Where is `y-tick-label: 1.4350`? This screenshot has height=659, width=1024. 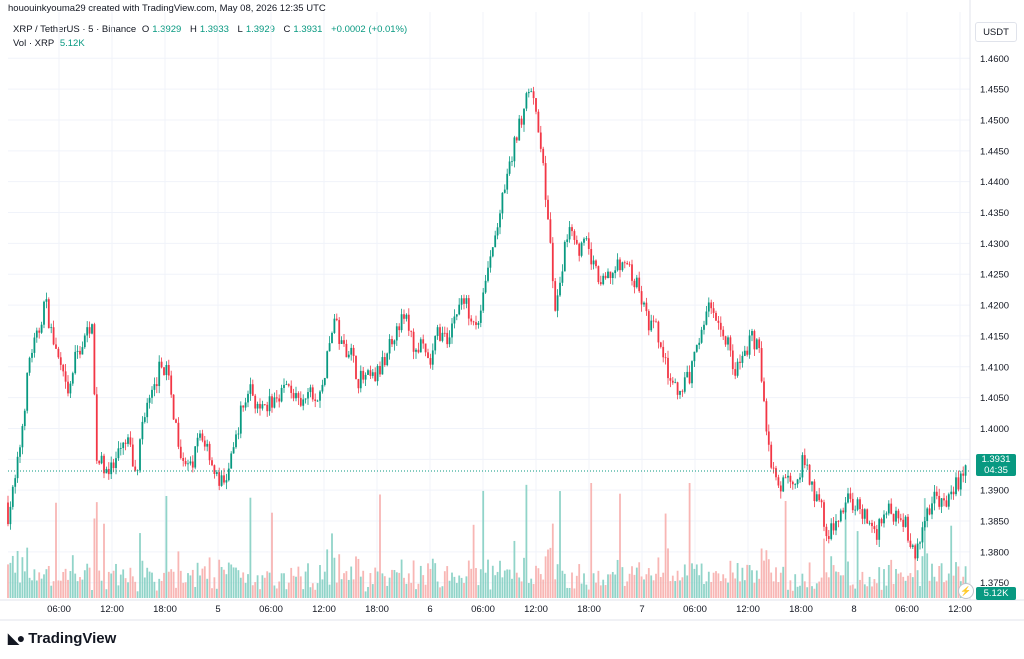 y-tick-label: 1.4350 is located at coordinates (994, 213).